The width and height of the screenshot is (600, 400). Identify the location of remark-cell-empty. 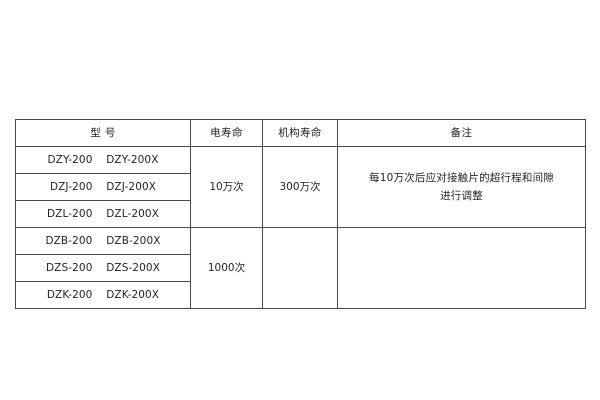
(461, 268).